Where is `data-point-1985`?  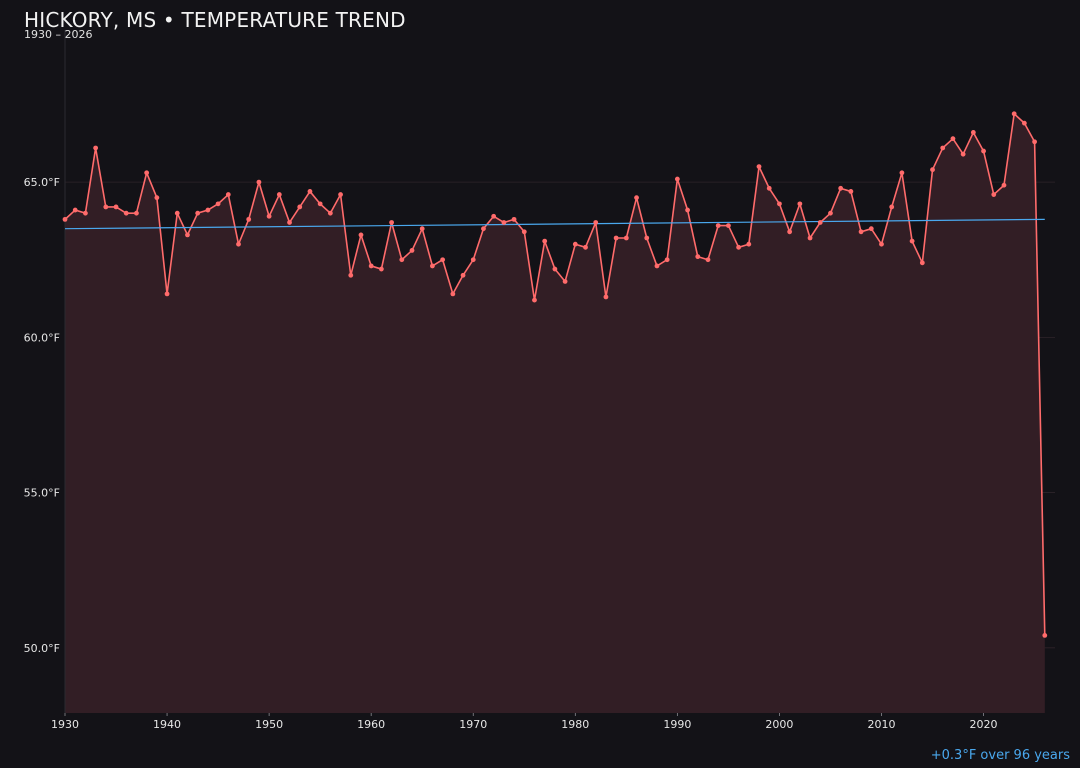
data-point-1985 is located at coordinates (626, 238).